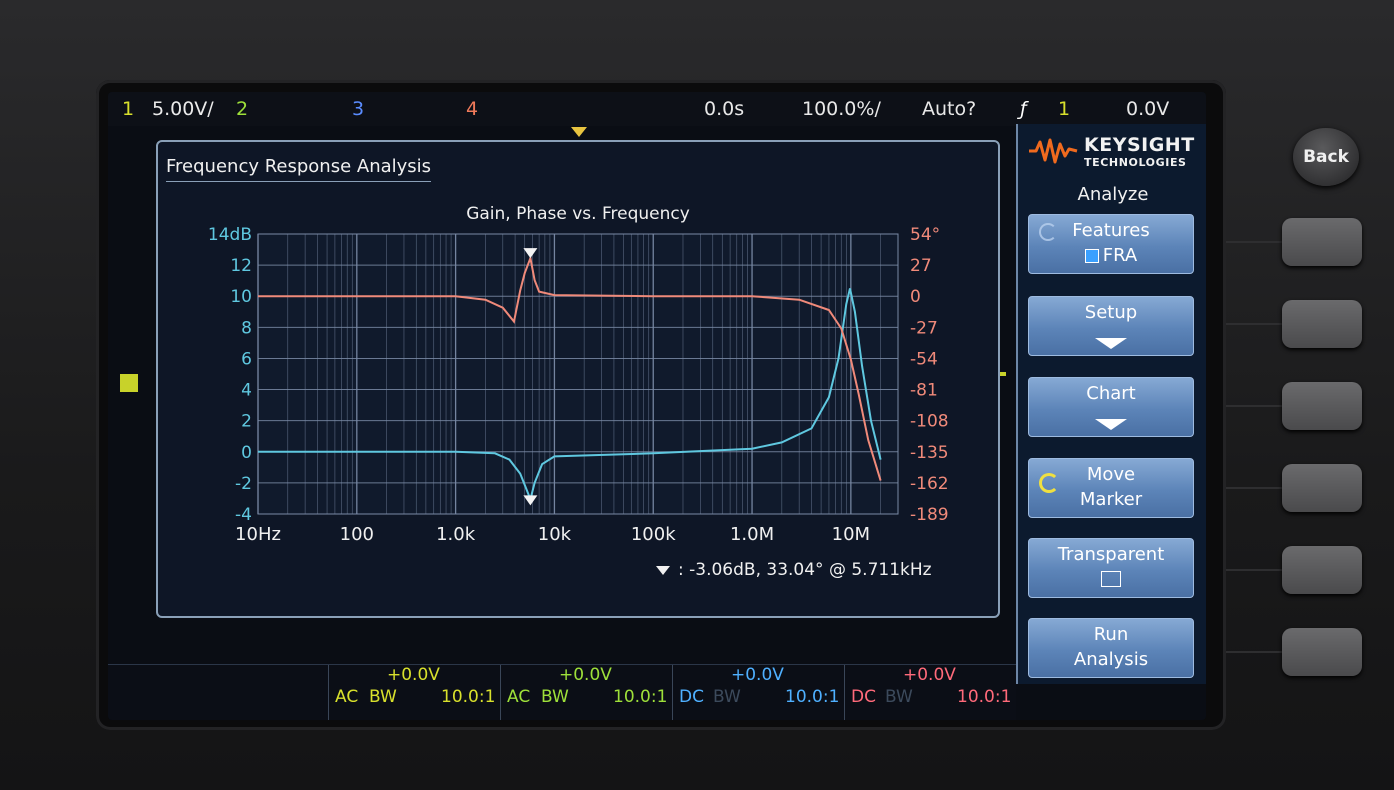 The width and height of the screenshot is (1394, 790). What do you see at coordinates (921, 266) in the screenshot?
I see `phase-tick-label: 27` at bounding box center [921, 266].